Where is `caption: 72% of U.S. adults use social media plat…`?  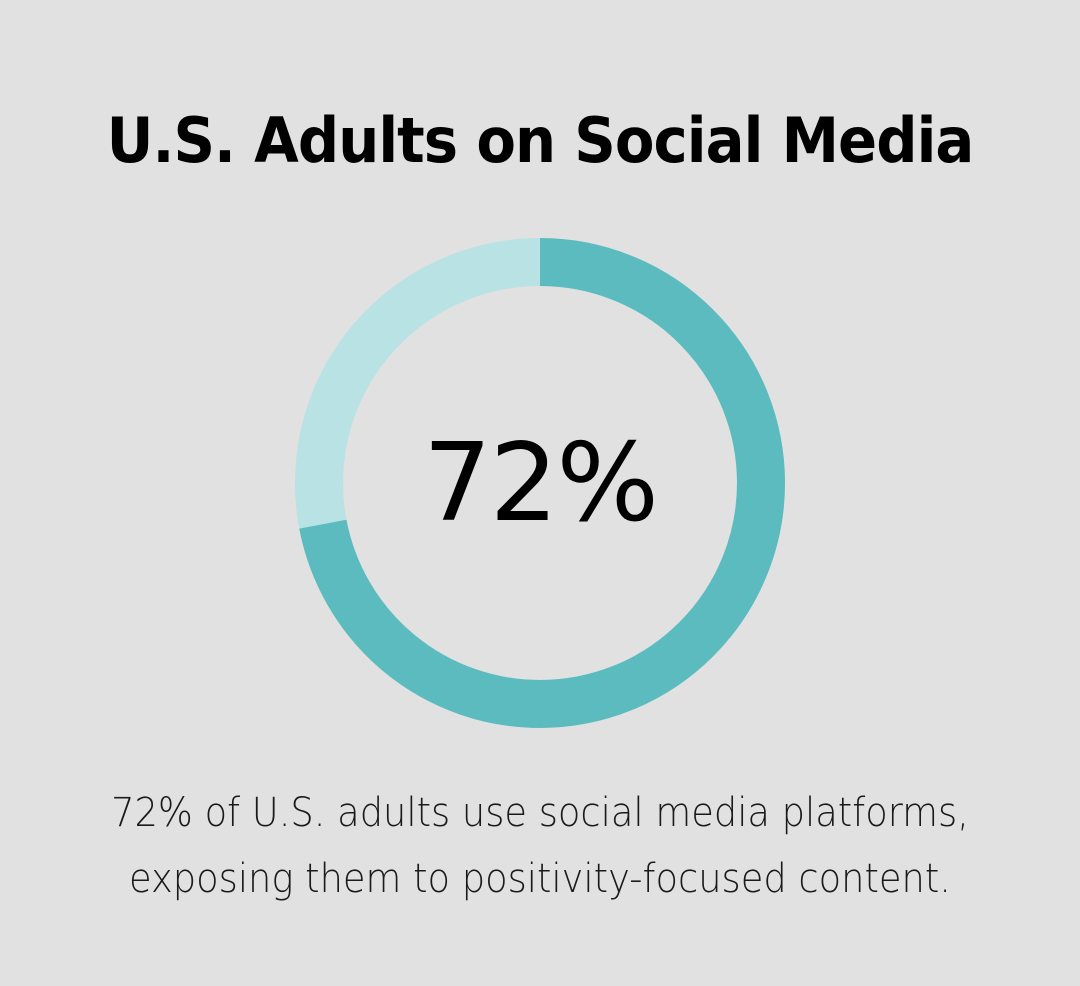 caption: 72% of U.S. adults use social media plat… is located at coordinates (540, 846).